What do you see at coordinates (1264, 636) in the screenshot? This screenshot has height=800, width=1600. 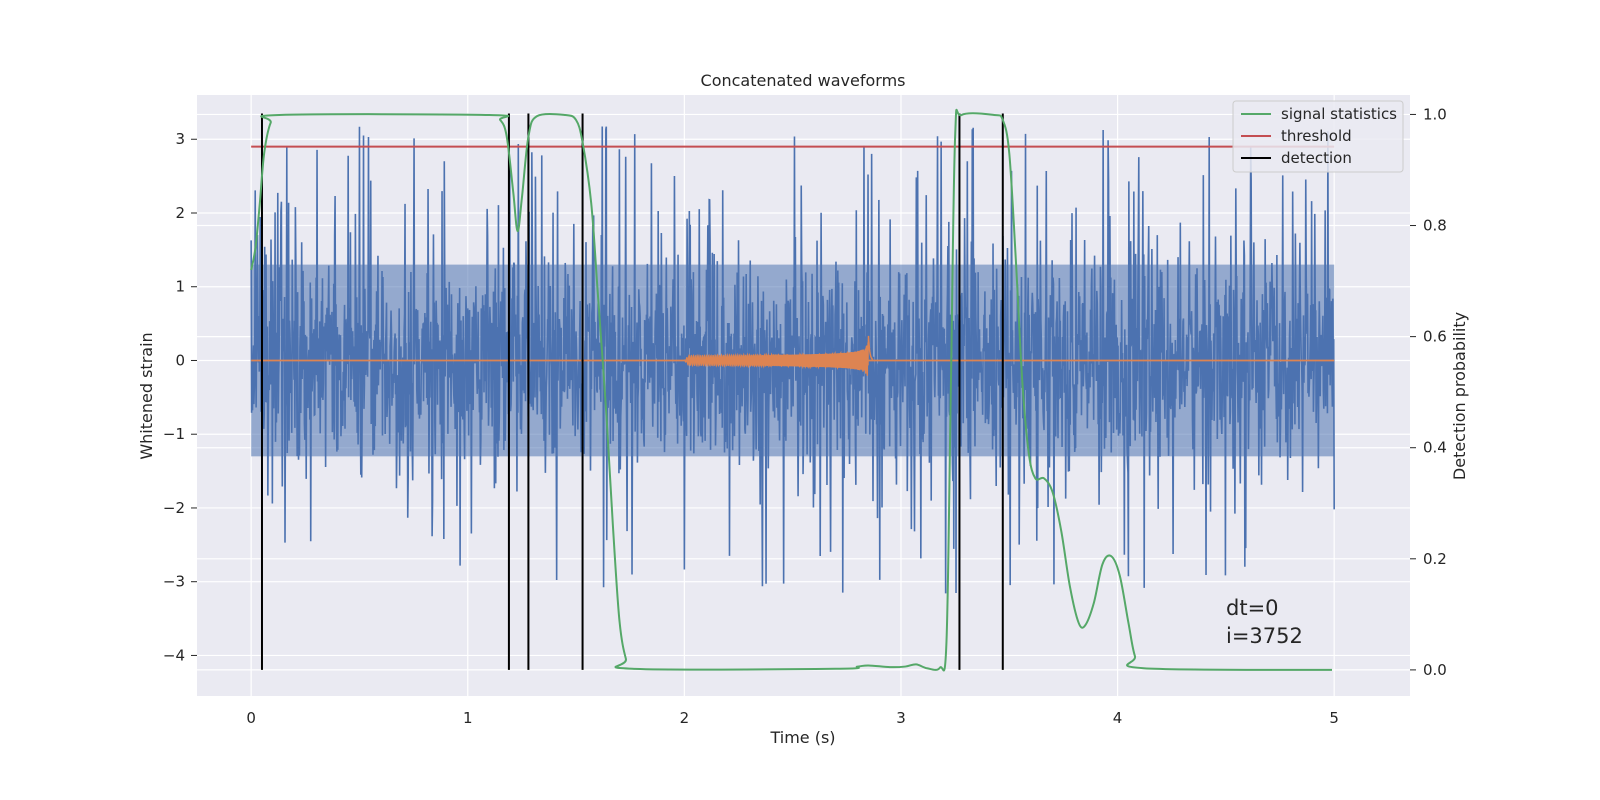 I see `annotation-index: i=3752` at bounding box center [1264, 636].